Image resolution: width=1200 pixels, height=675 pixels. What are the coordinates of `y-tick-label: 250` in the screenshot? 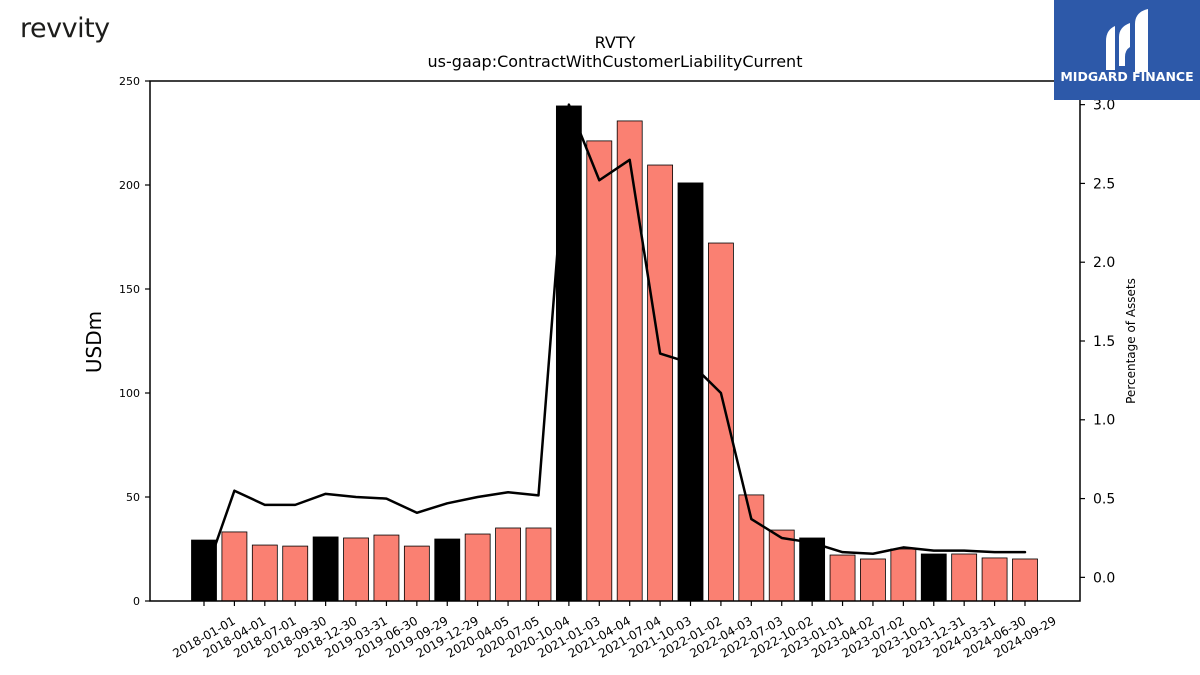 It's located at (129, 81).